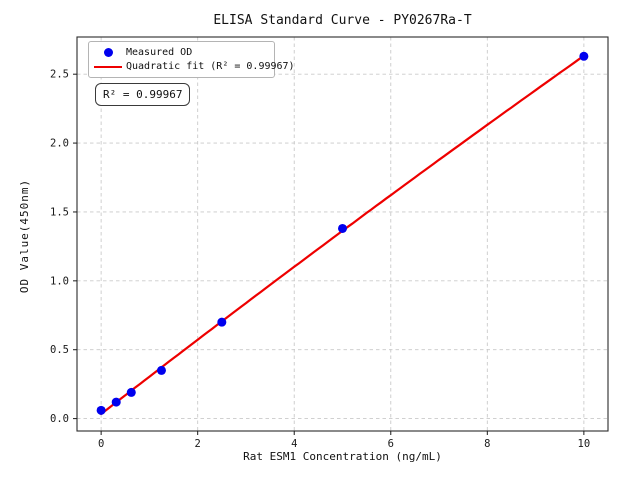  Describe the element at coordinates (342, 456) in the screenshot. I see `x-axis-label: Rat ESM1 Concentration (ng/mL)` at that location.